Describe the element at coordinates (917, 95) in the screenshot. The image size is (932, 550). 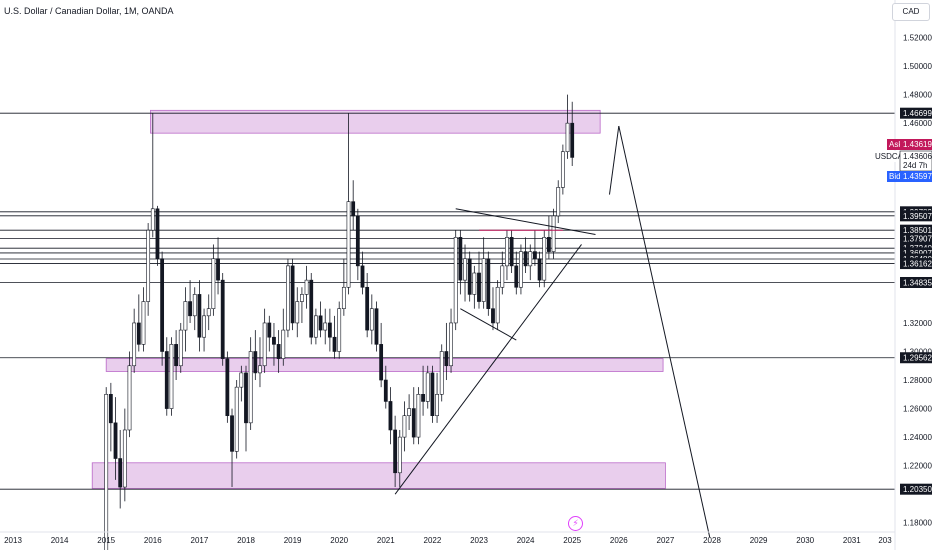
I see `y-tick-2: 1.48000` at that location.